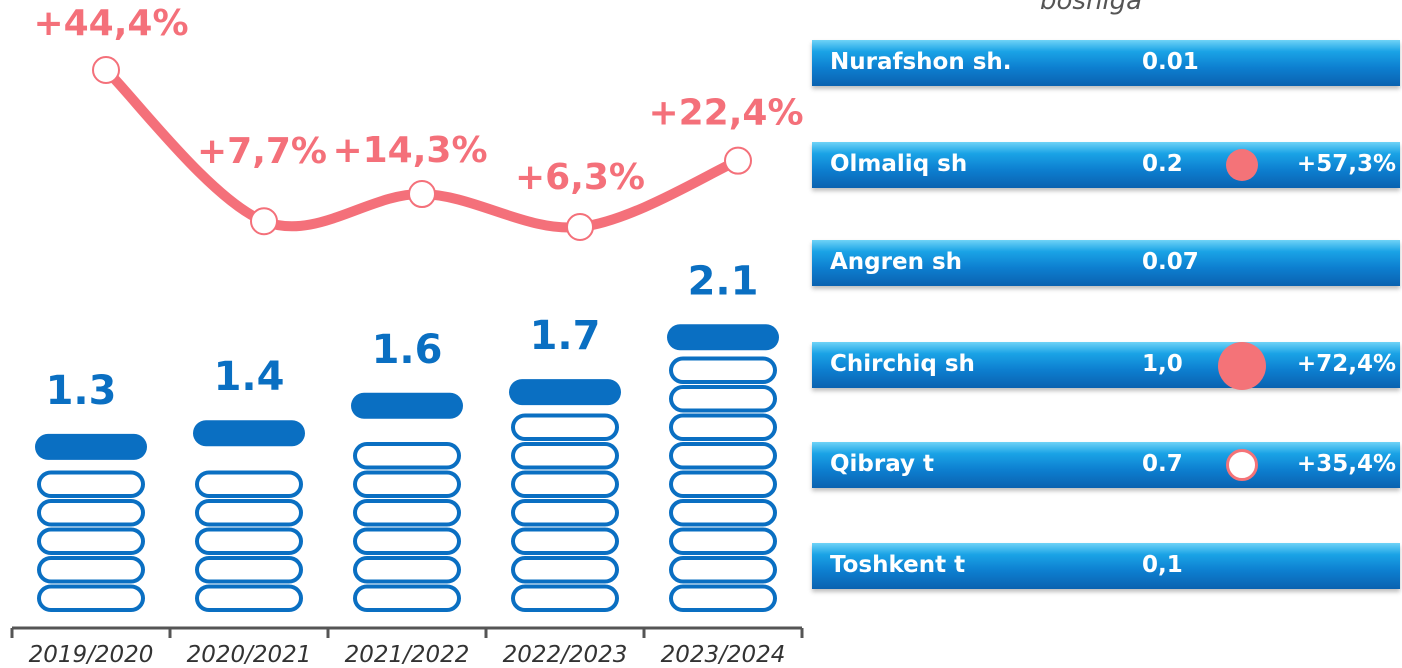 Image resolution: width=1402 pixels, height=668 pixels. I want to click on value-label: +44,4%, so click(110, 23).